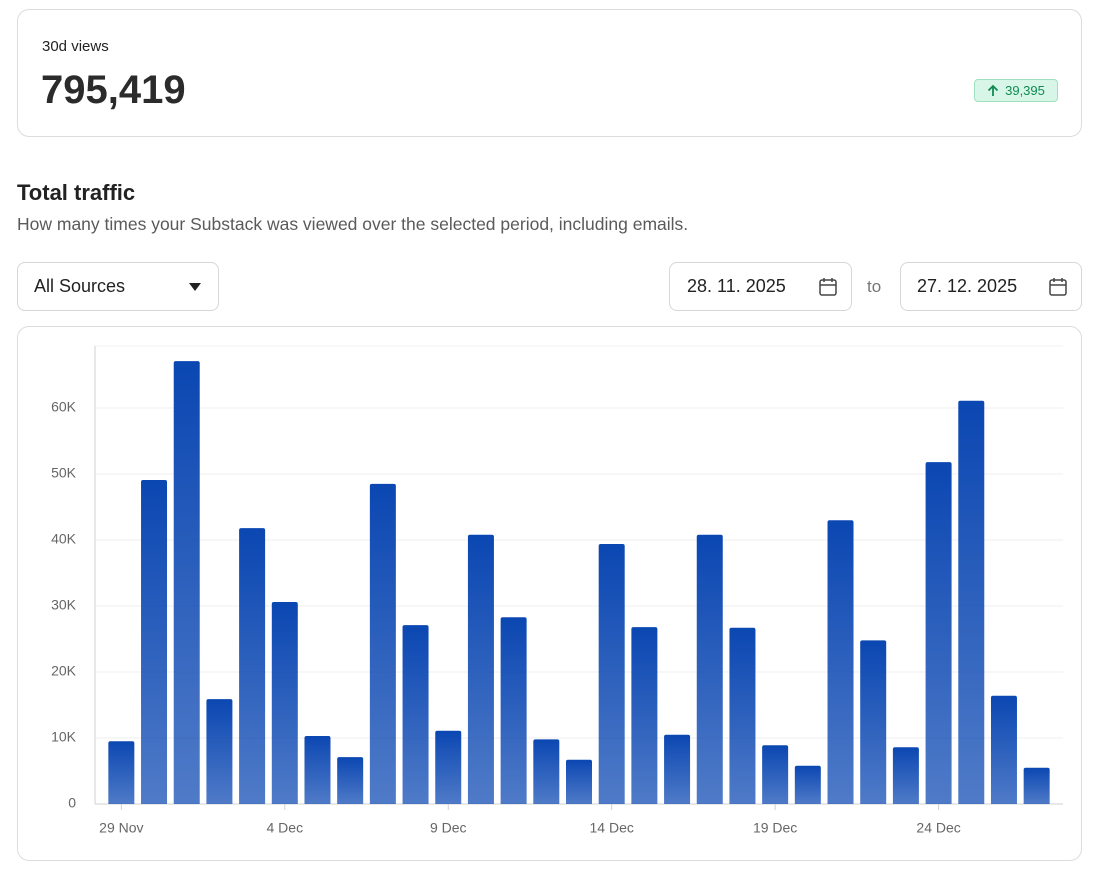  What do you see at coordinates (72, 803) in the screenshot?
I see `y-tick-label: 0` at bounding box center [72, 803].